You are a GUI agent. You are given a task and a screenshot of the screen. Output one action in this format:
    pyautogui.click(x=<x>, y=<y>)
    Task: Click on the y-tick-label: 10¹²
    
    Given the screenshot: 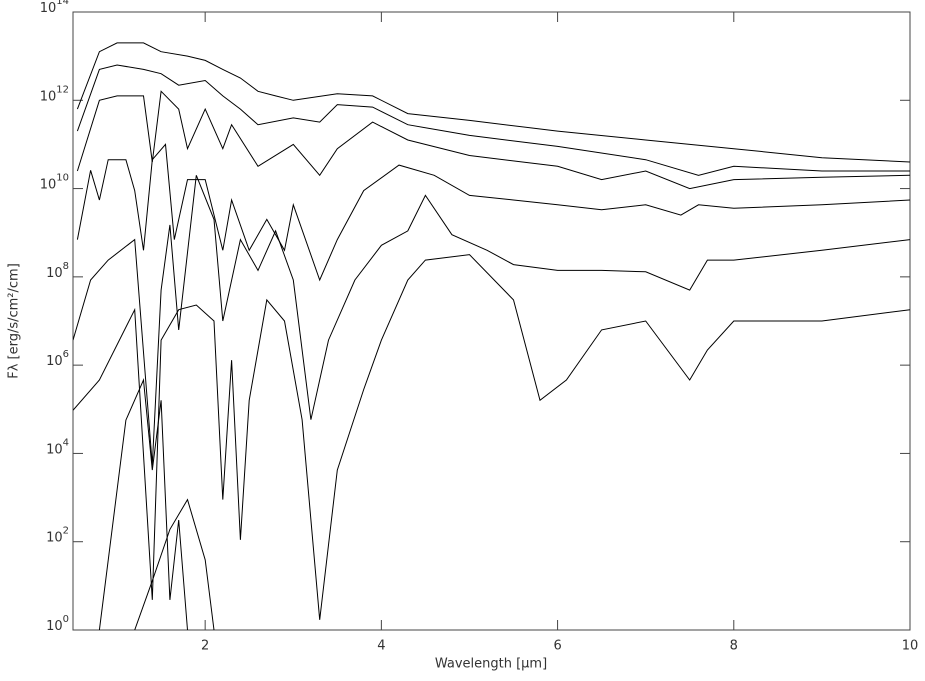 What is the action you would take?
    pyautogui.click(x=54, y=94)
    